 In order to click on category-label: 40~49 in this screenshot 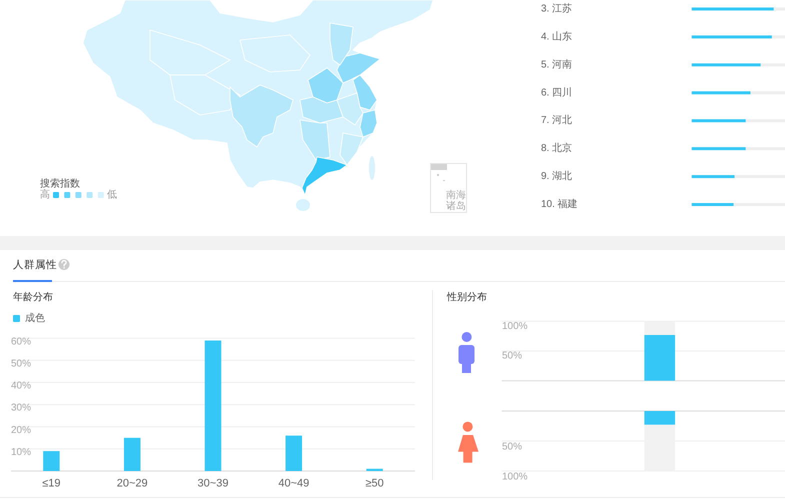, I will do `click(294, 484)`.